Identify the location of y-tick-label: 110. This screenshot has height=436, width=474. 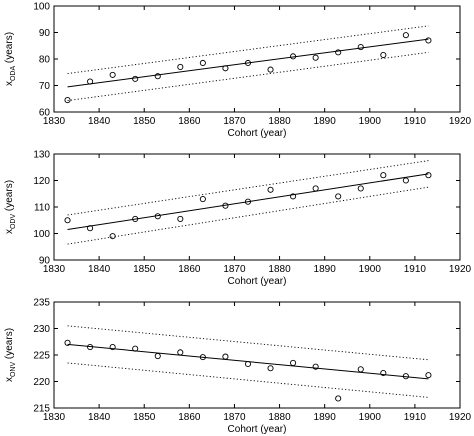
(42, 208).